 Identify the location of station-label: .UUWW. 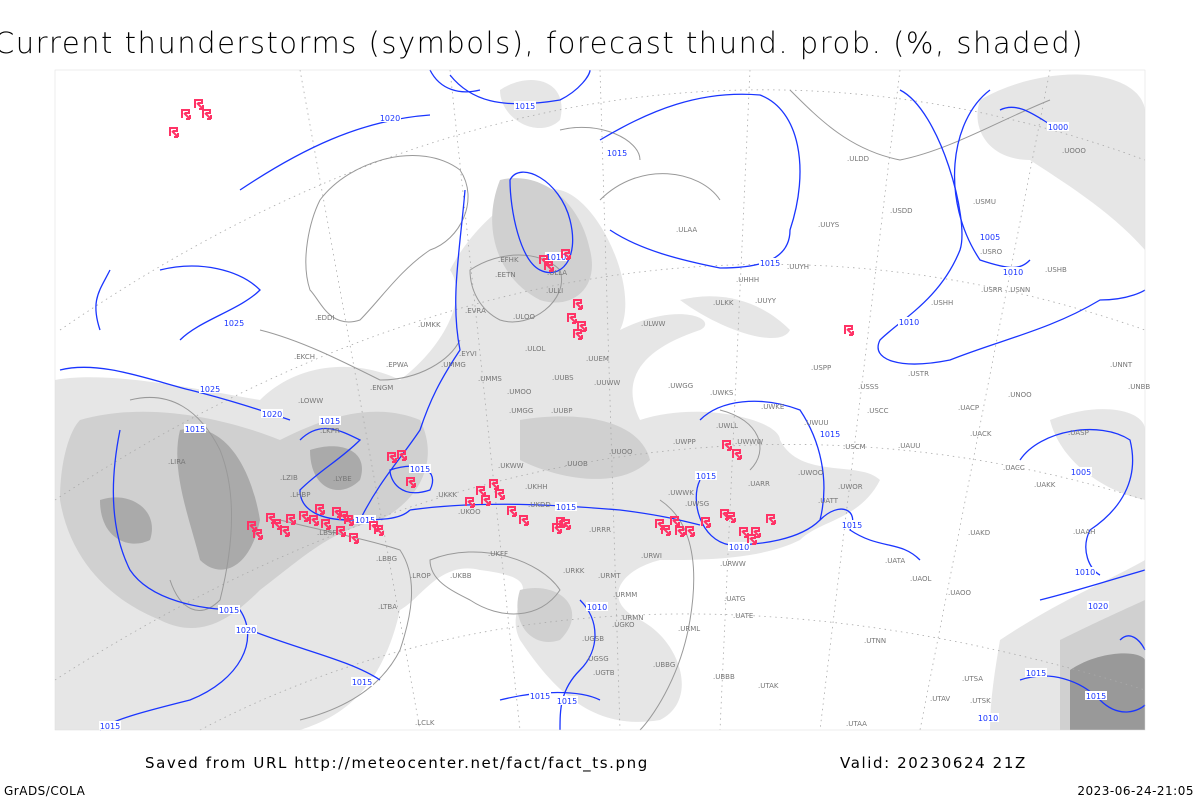
(607, 383).